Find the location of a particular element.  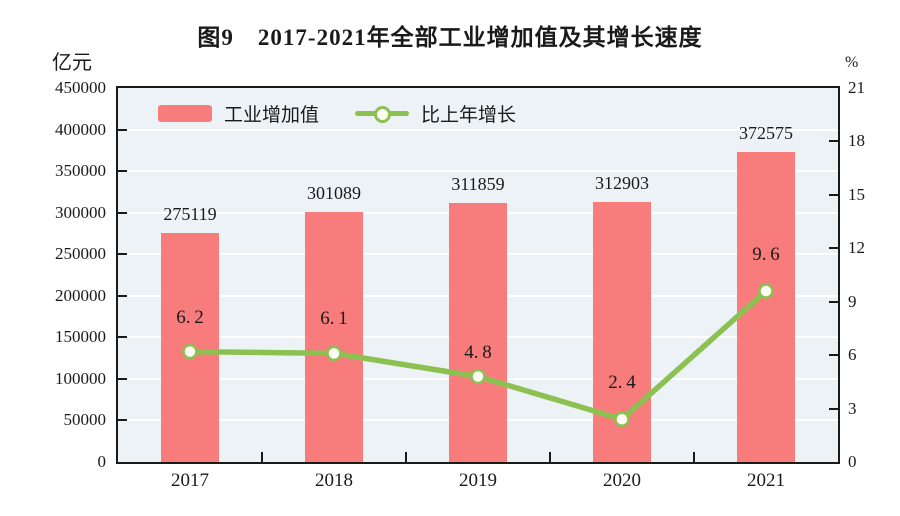

bar-value-label-2020: 312903 is located at coordinates (622, 182).